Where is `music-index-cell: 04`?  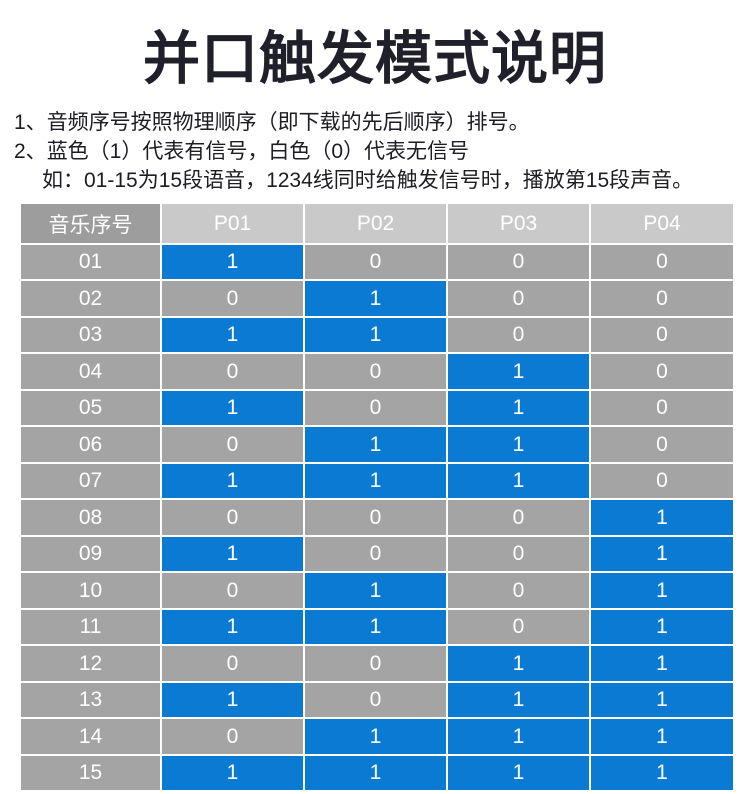
music-index-cell: 04 is located at coordinates (91, 371).